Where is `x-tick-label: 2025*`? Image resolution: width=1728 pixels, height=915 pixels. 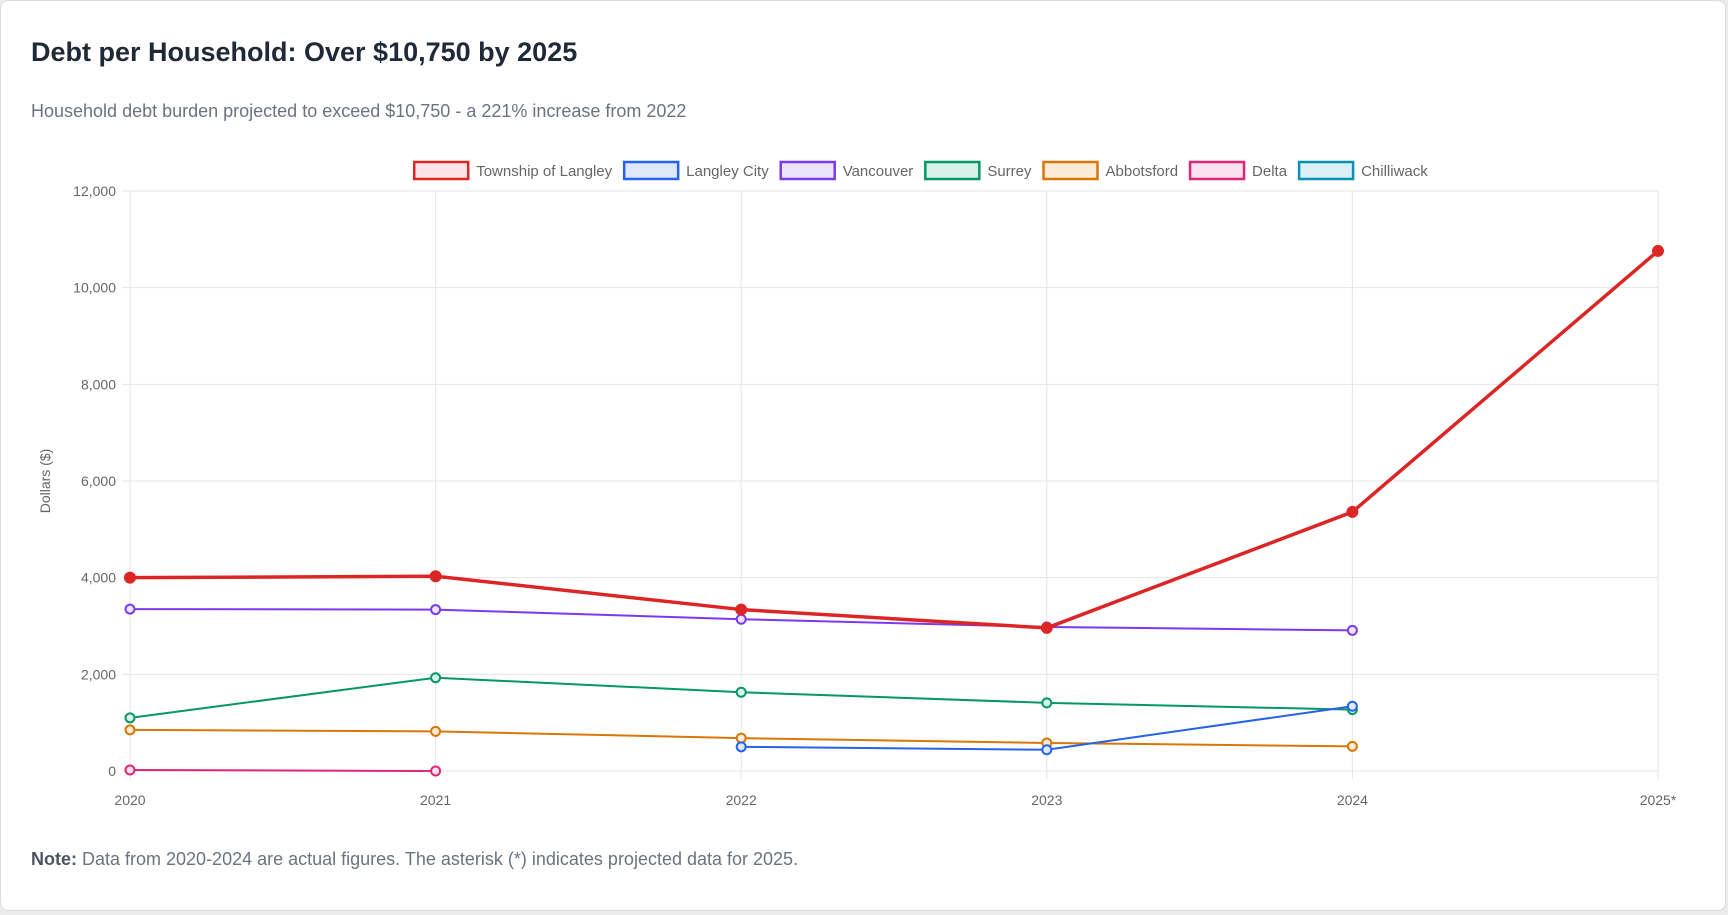 x-tick-label: 2025* is located at coordinates (1658, 800).